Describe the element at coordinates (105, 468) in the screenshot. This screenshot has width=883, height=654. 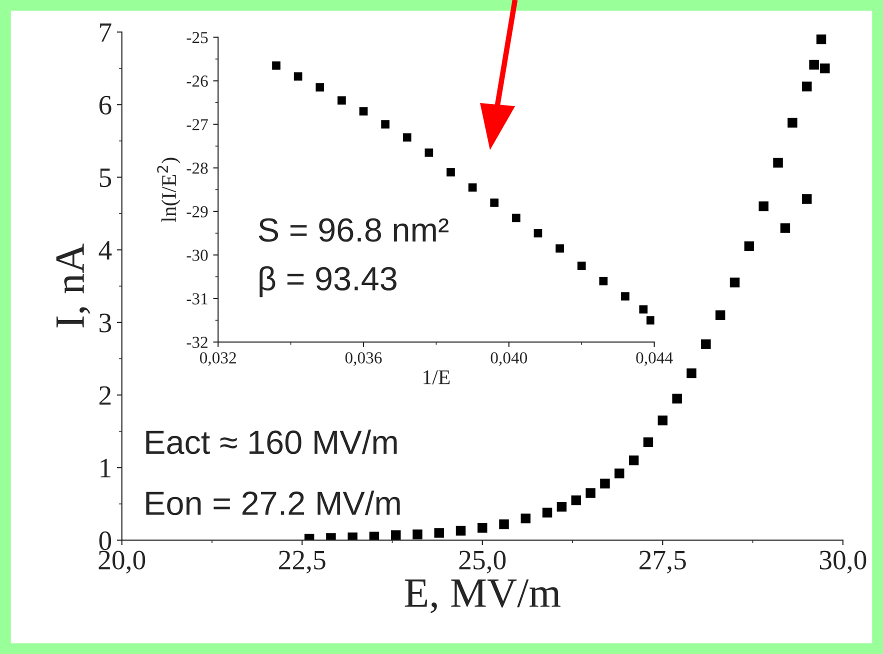
I see `y-tick-label: 1` at that location.